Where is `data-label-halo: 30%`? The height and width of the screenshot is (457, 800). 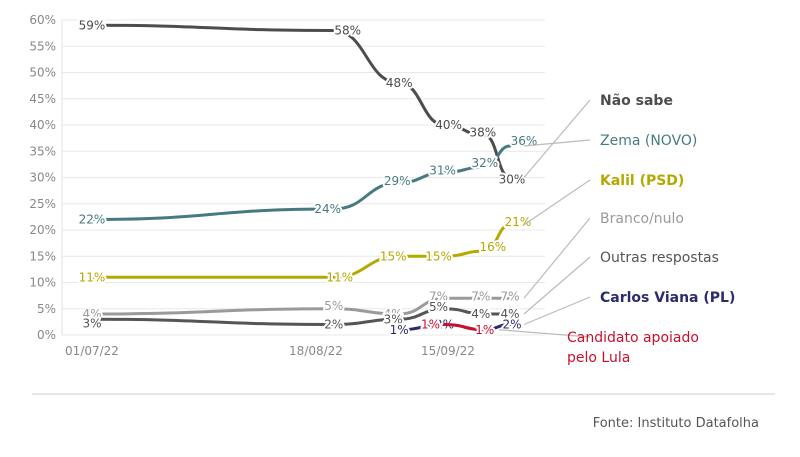
data-label-halo: 30% is located at coordinates (512, 180).